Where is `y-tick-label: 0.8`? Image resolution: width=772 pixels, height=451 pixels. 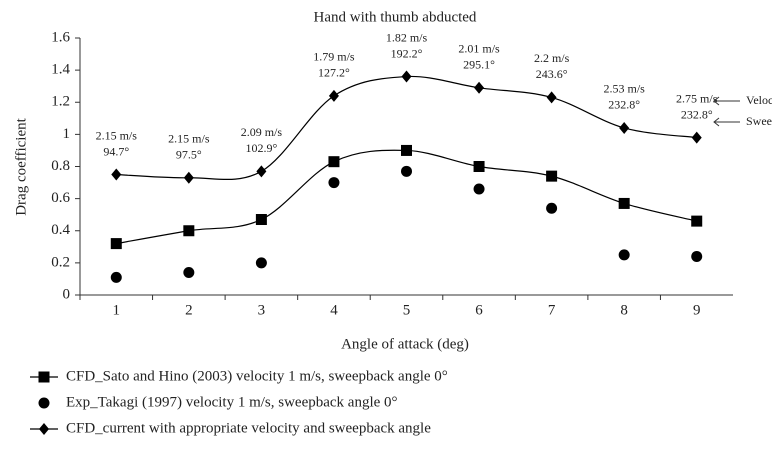
y-tick-label: 0.8 is located at coordinates (60, 166).